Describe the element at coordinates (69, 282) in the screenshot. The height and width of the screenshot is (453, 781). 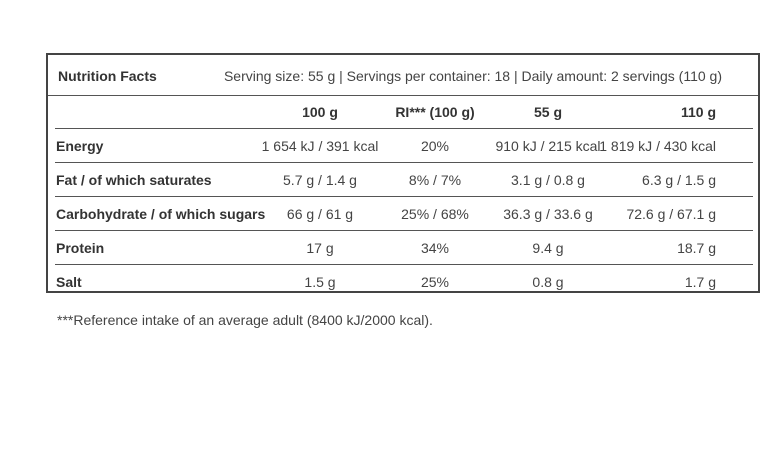
I see `row-label: Salt` at that location.